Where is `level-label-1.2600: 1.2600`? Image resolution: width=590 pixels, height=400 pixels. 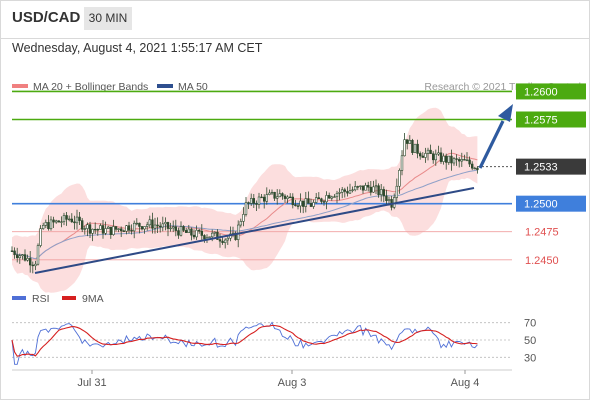
level-label-1.2600: 1.2600 is located at coordinates (541, 92).